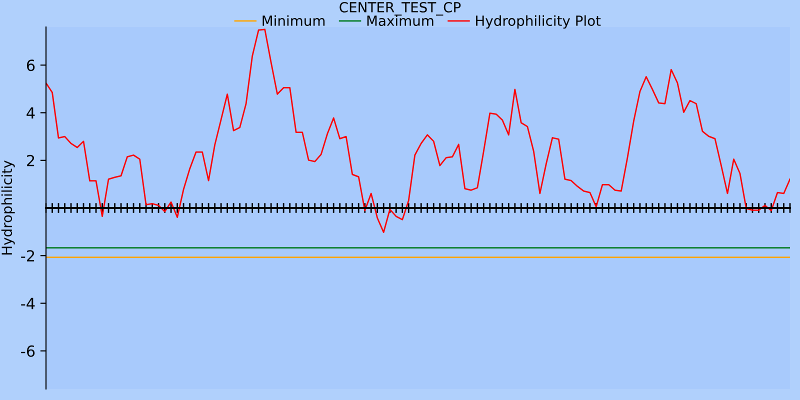  I want to click on y-tick-label: -6, so click(28, 351).